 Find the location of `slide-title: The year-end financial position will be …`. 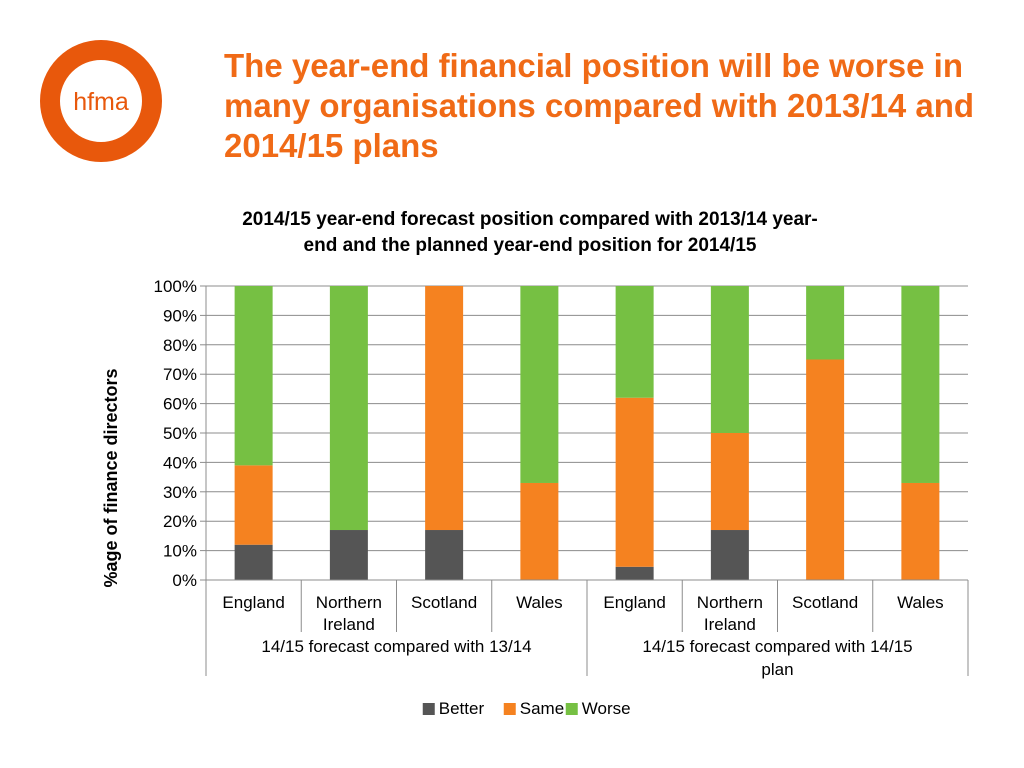

slide-title: The year-end financial position will be … is located at coordinates (599, 105).